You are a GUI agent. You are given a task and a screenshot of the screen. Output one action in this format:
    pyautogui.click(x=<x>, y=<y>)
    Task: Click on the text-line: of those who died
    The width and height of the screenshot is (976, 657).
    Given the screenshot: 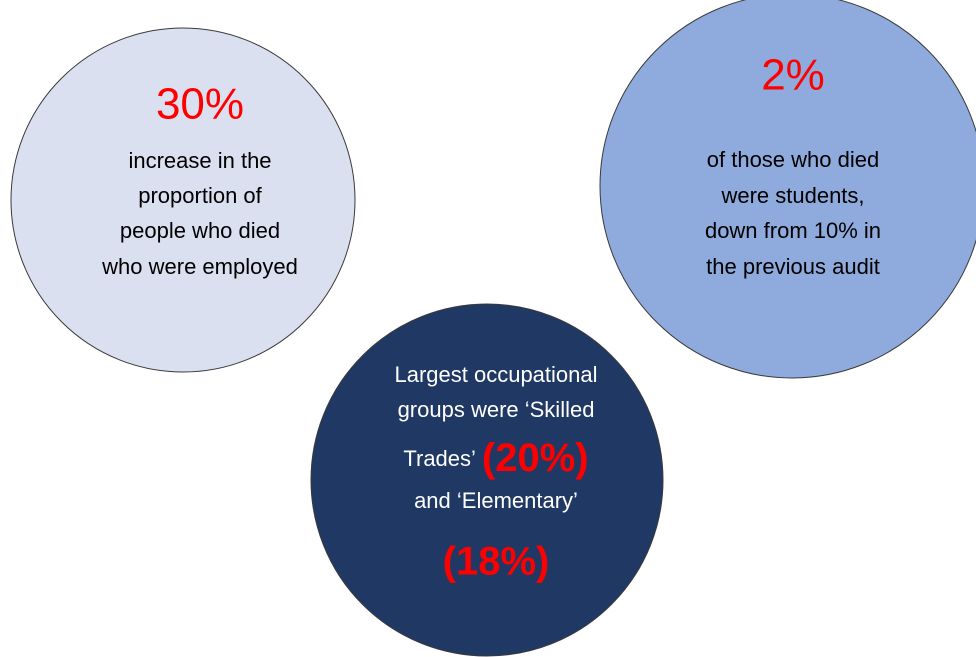 What is the action you would take?
    pyautogui.click(x=793, y=159)
    